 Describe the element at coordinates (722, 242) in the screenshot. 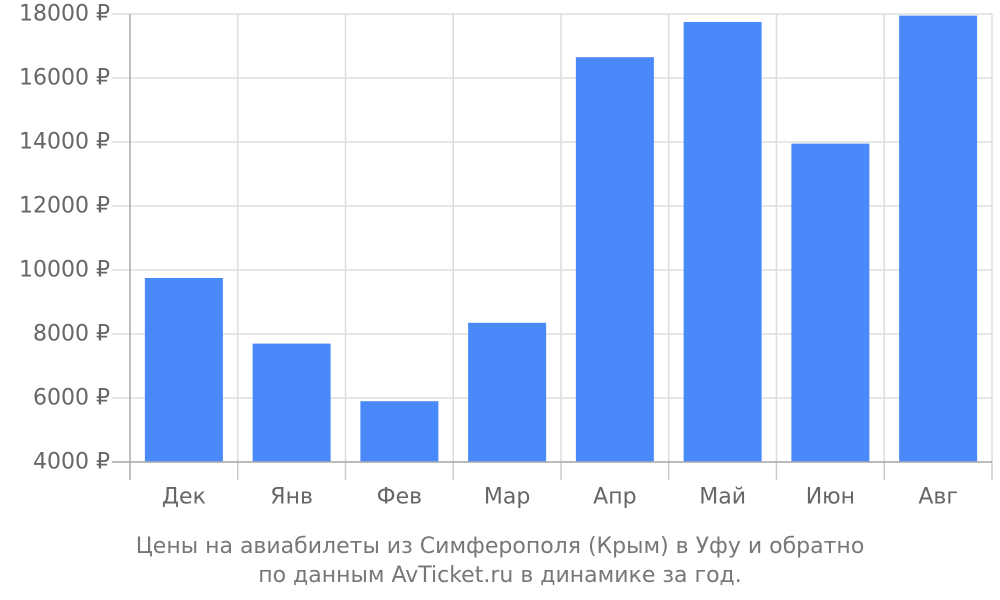

I see `bar-Май` at that location.